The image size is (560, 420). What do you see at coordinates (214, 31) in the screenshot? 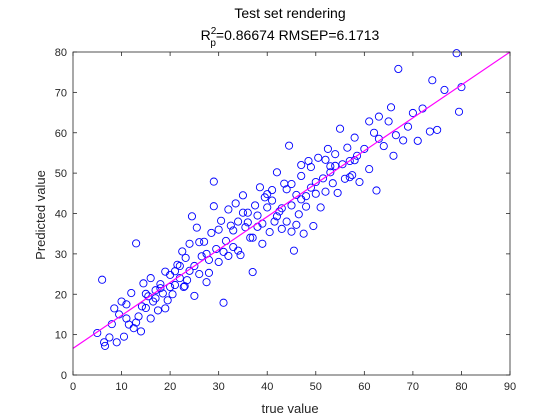
I see `r2-superscript: 2` at bounding box center [214, 31].